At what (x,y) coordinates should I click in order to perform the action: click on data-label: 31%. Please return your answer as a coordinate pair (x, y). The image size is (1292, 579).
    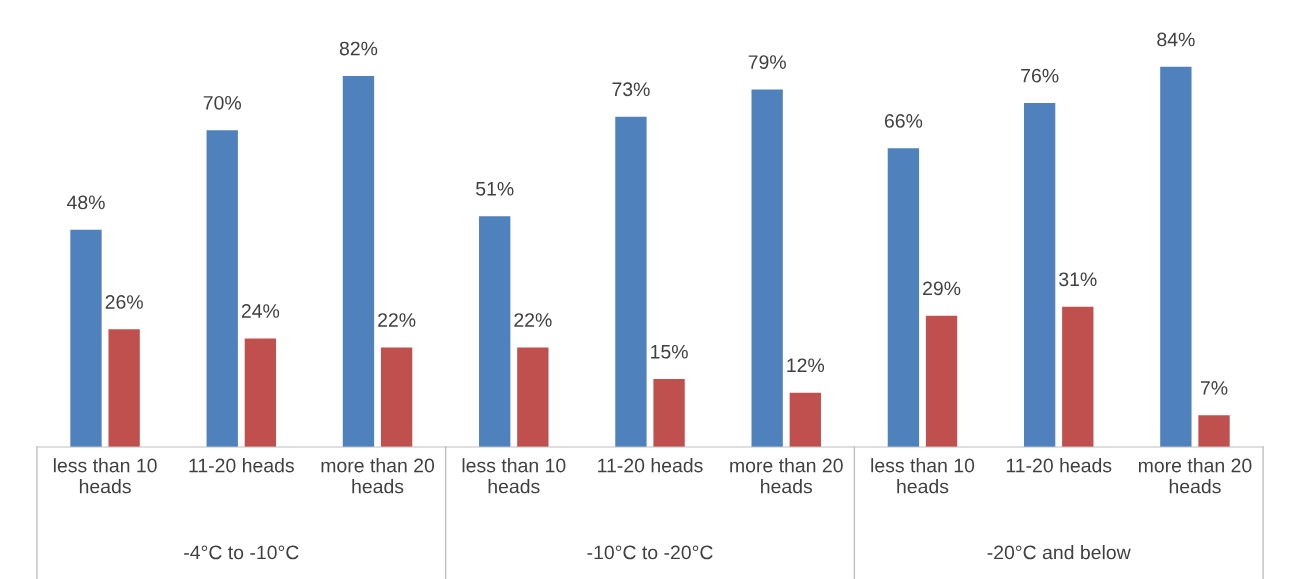
    Looking at the image, I should click on (1078, 279).